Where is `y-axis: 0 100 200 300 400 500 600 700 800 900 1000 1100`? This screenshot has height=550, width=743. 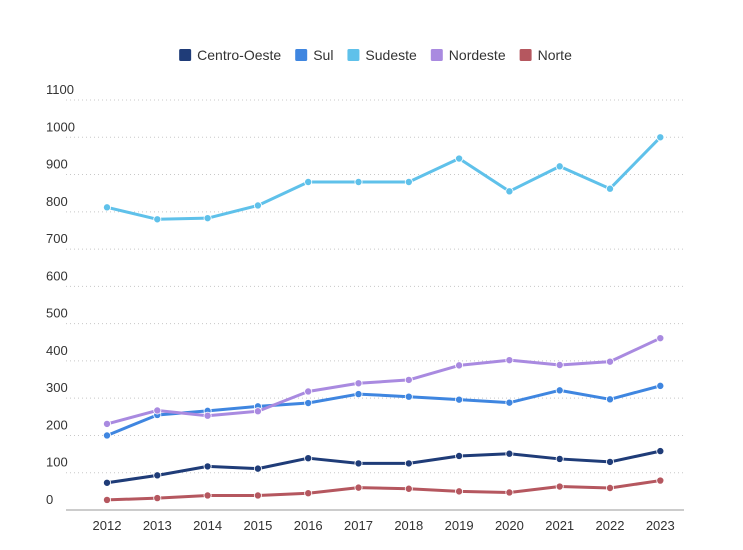 y-axis: 0 100 200 300 400 500 600 700 800 900 1000 1100 is located at coordinates (60, 294).